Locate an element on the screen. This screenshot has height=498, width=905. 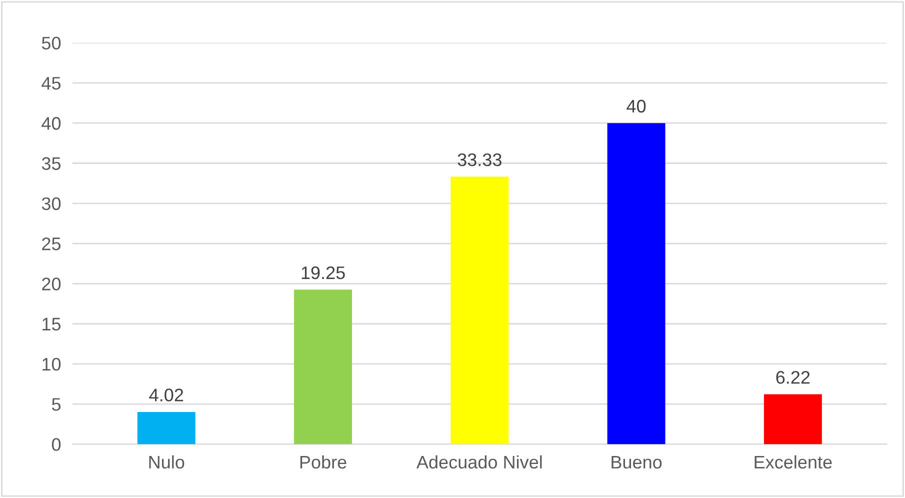
y-tick-label: 15 is located at coordinates (51, 324).